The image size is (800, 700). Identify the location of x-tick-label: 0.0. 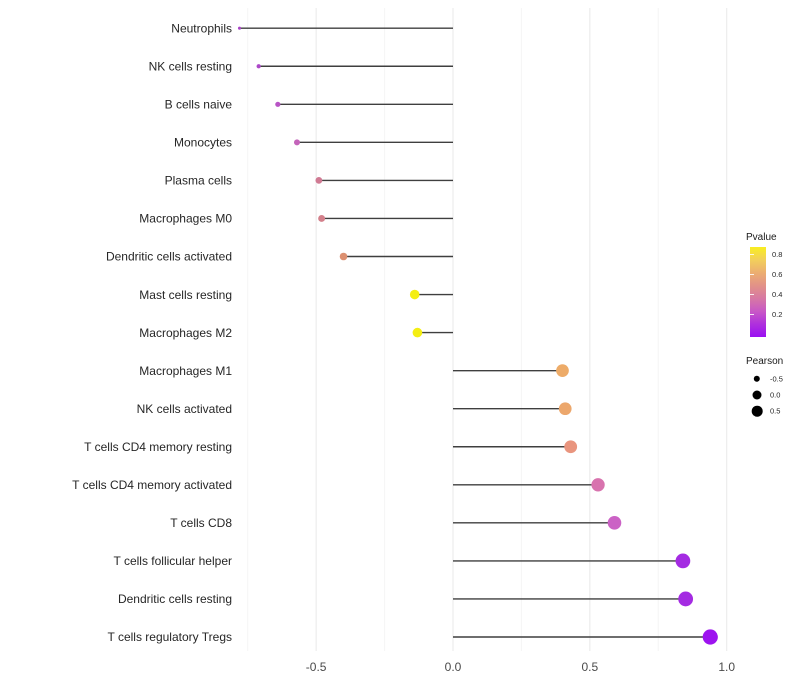
(453, 667).